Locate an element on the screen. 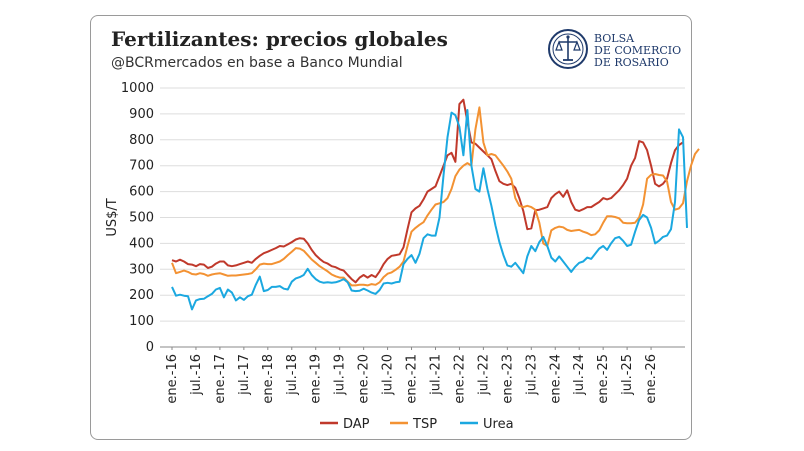 Image resolution: width=804 pixels, height=451 pixels. y-tick-label: 200 is located at coordinates (141, 295).